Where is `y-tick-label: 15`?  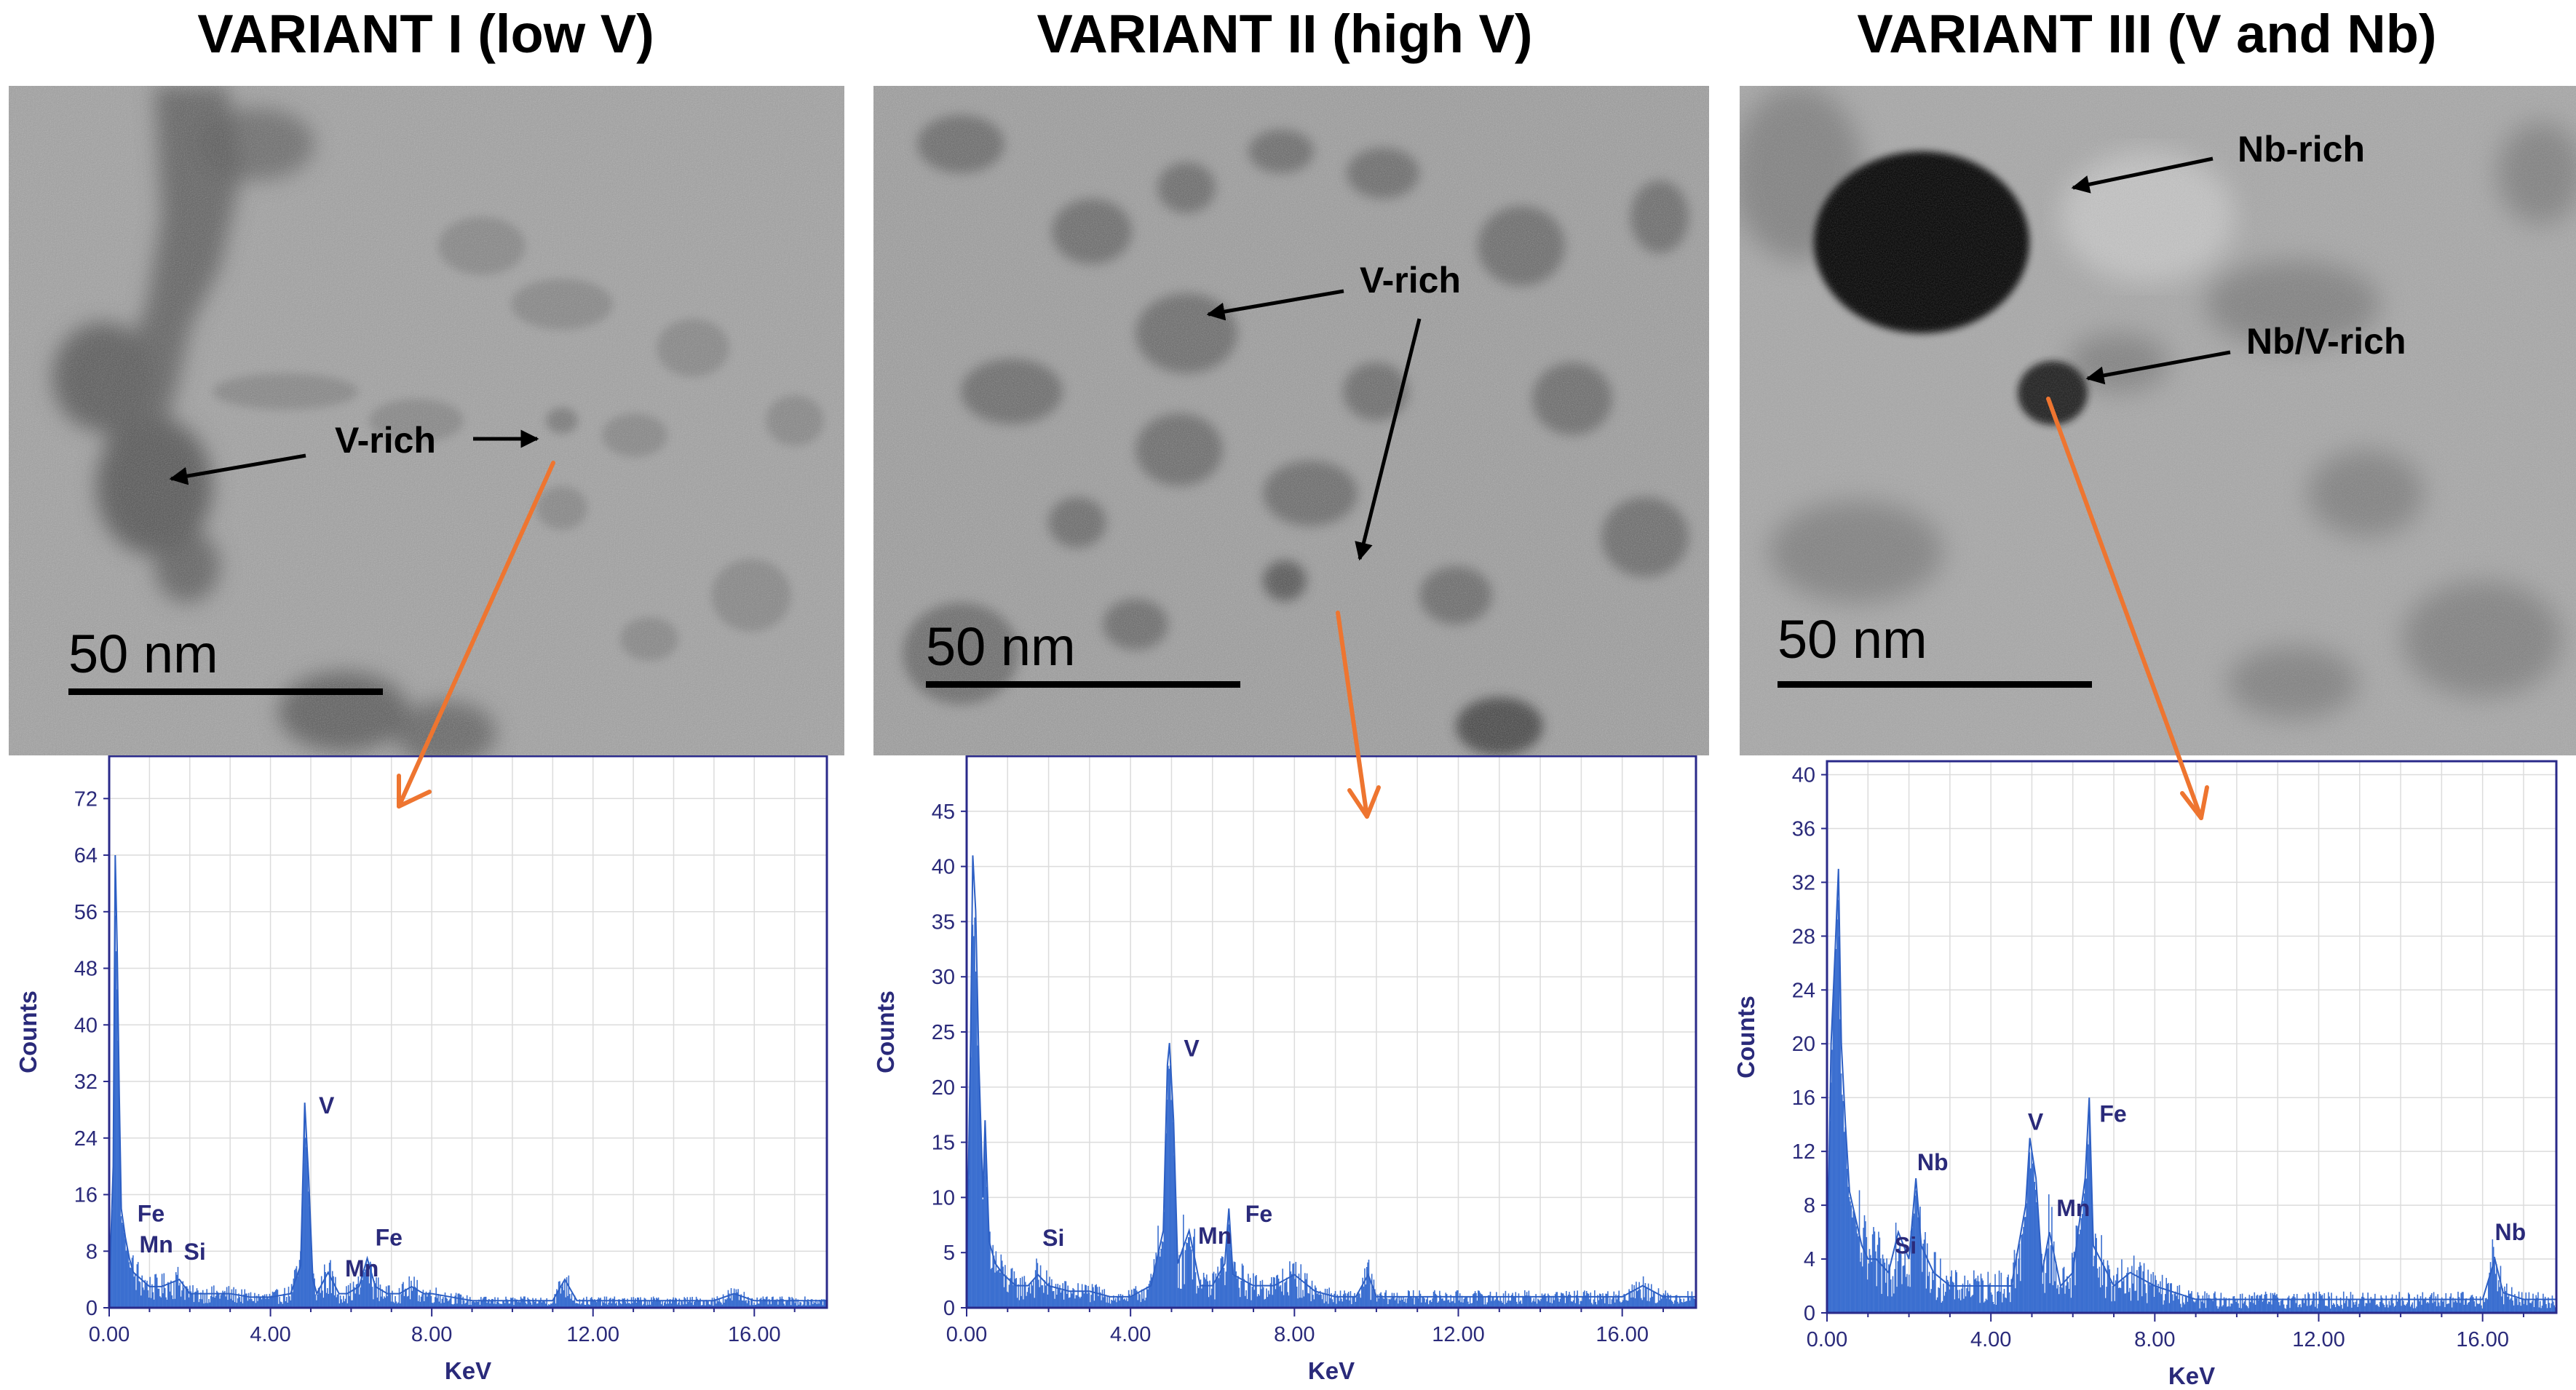 y-tick-label: 15 is located at coordinates (943, 1143).